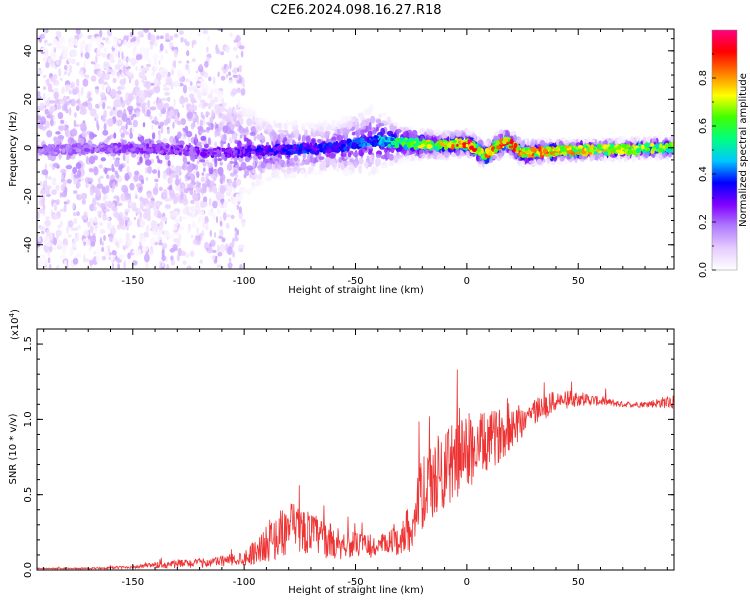 The image size is (750, 600). Describe the element at coordinates (467, 281) in the screenshot. I see `x-tick-label: 0` at that location.